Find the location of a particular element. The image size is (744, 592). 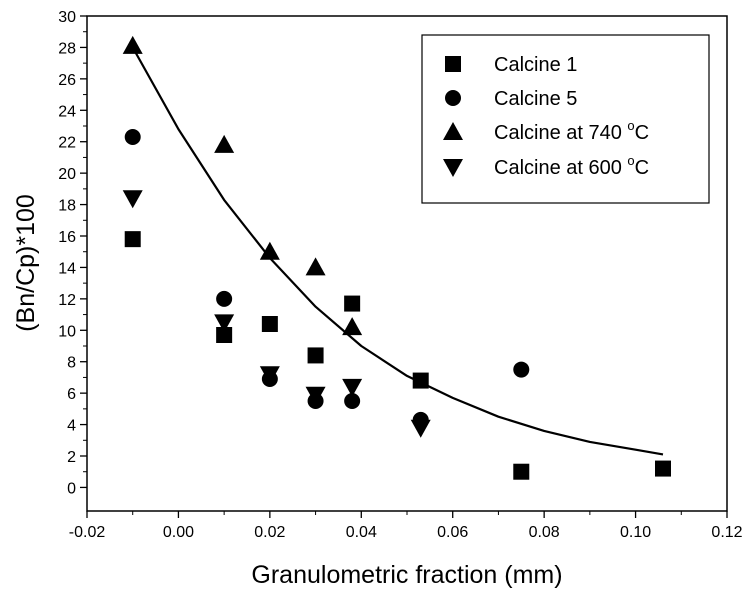

y-tick-label: 10 is located at coordinates (67, 331).